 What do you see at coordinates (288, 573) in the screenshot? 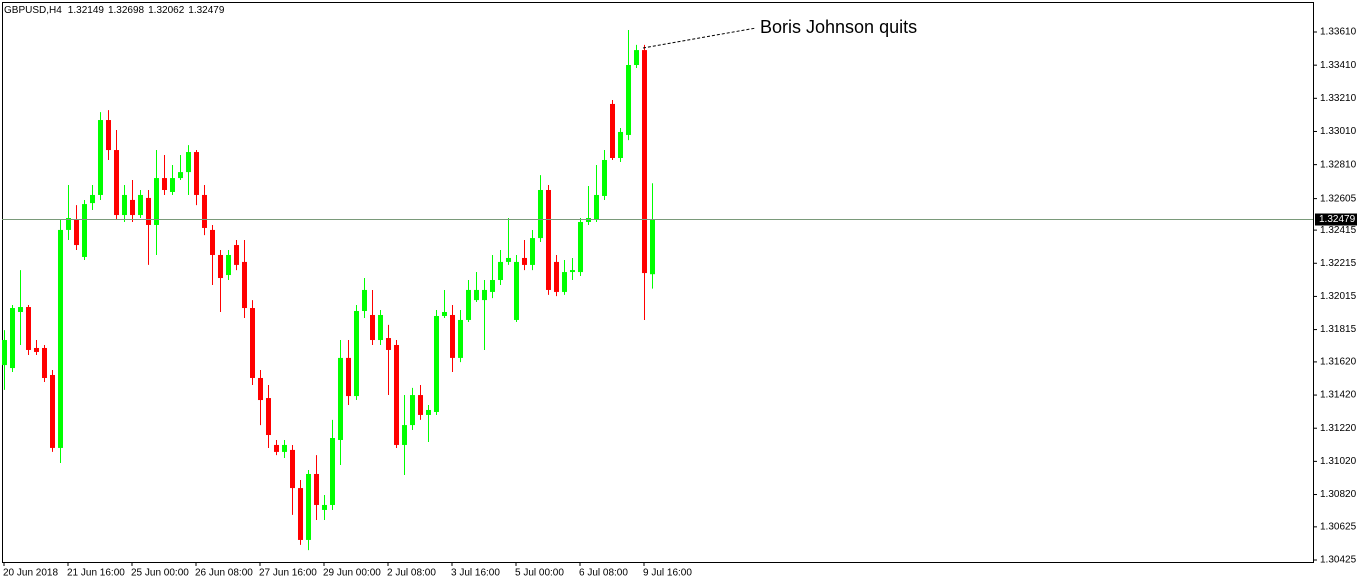
I see `x-tick-label: 27 Jun 16:00` at bounding box center [288, 573].